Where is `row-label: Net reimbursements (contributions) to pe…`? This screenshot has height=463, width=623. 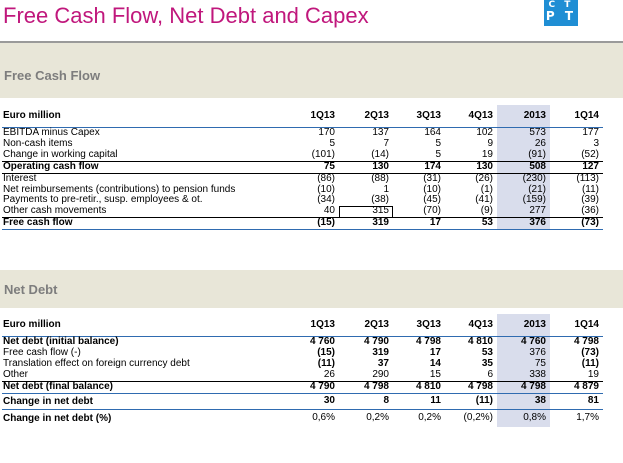 row-label: Net reimbursements (contributions) to pe… is located at coordinates (119, 189).